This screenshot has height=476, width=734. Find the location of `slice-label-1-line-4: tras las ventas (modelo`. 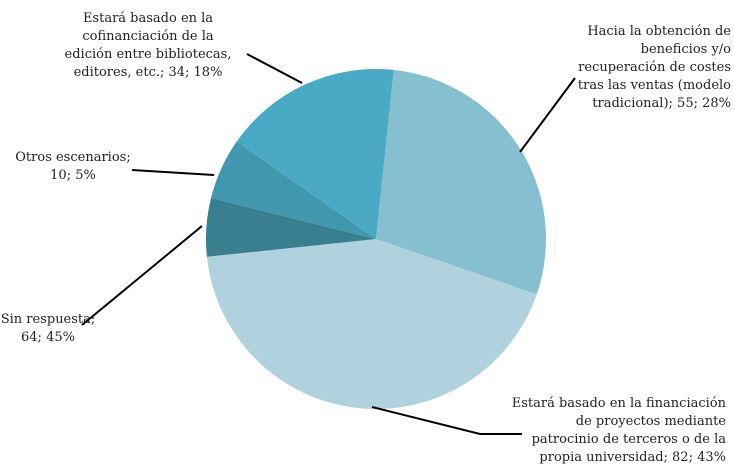

slice-label-1-line-4: tras las ventas (modelo is located at coordinates (654, 85).